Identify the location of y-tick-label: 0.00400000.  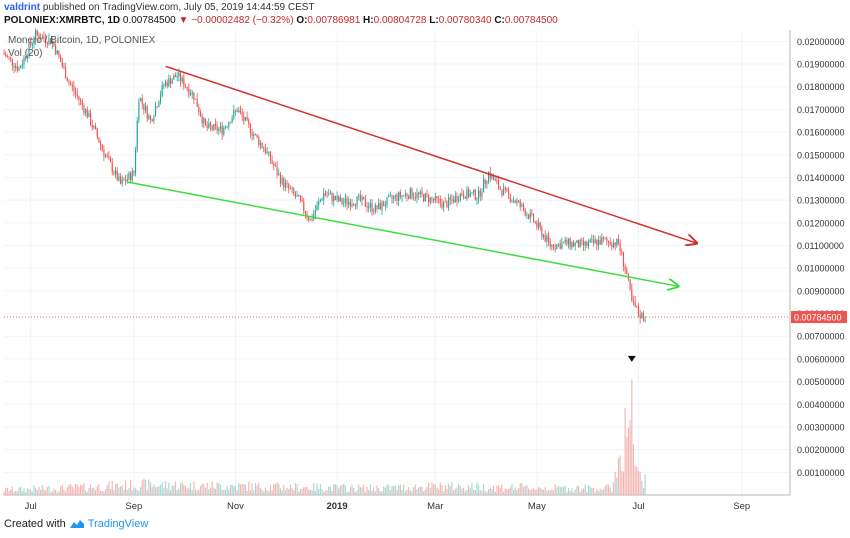
(821, 405).